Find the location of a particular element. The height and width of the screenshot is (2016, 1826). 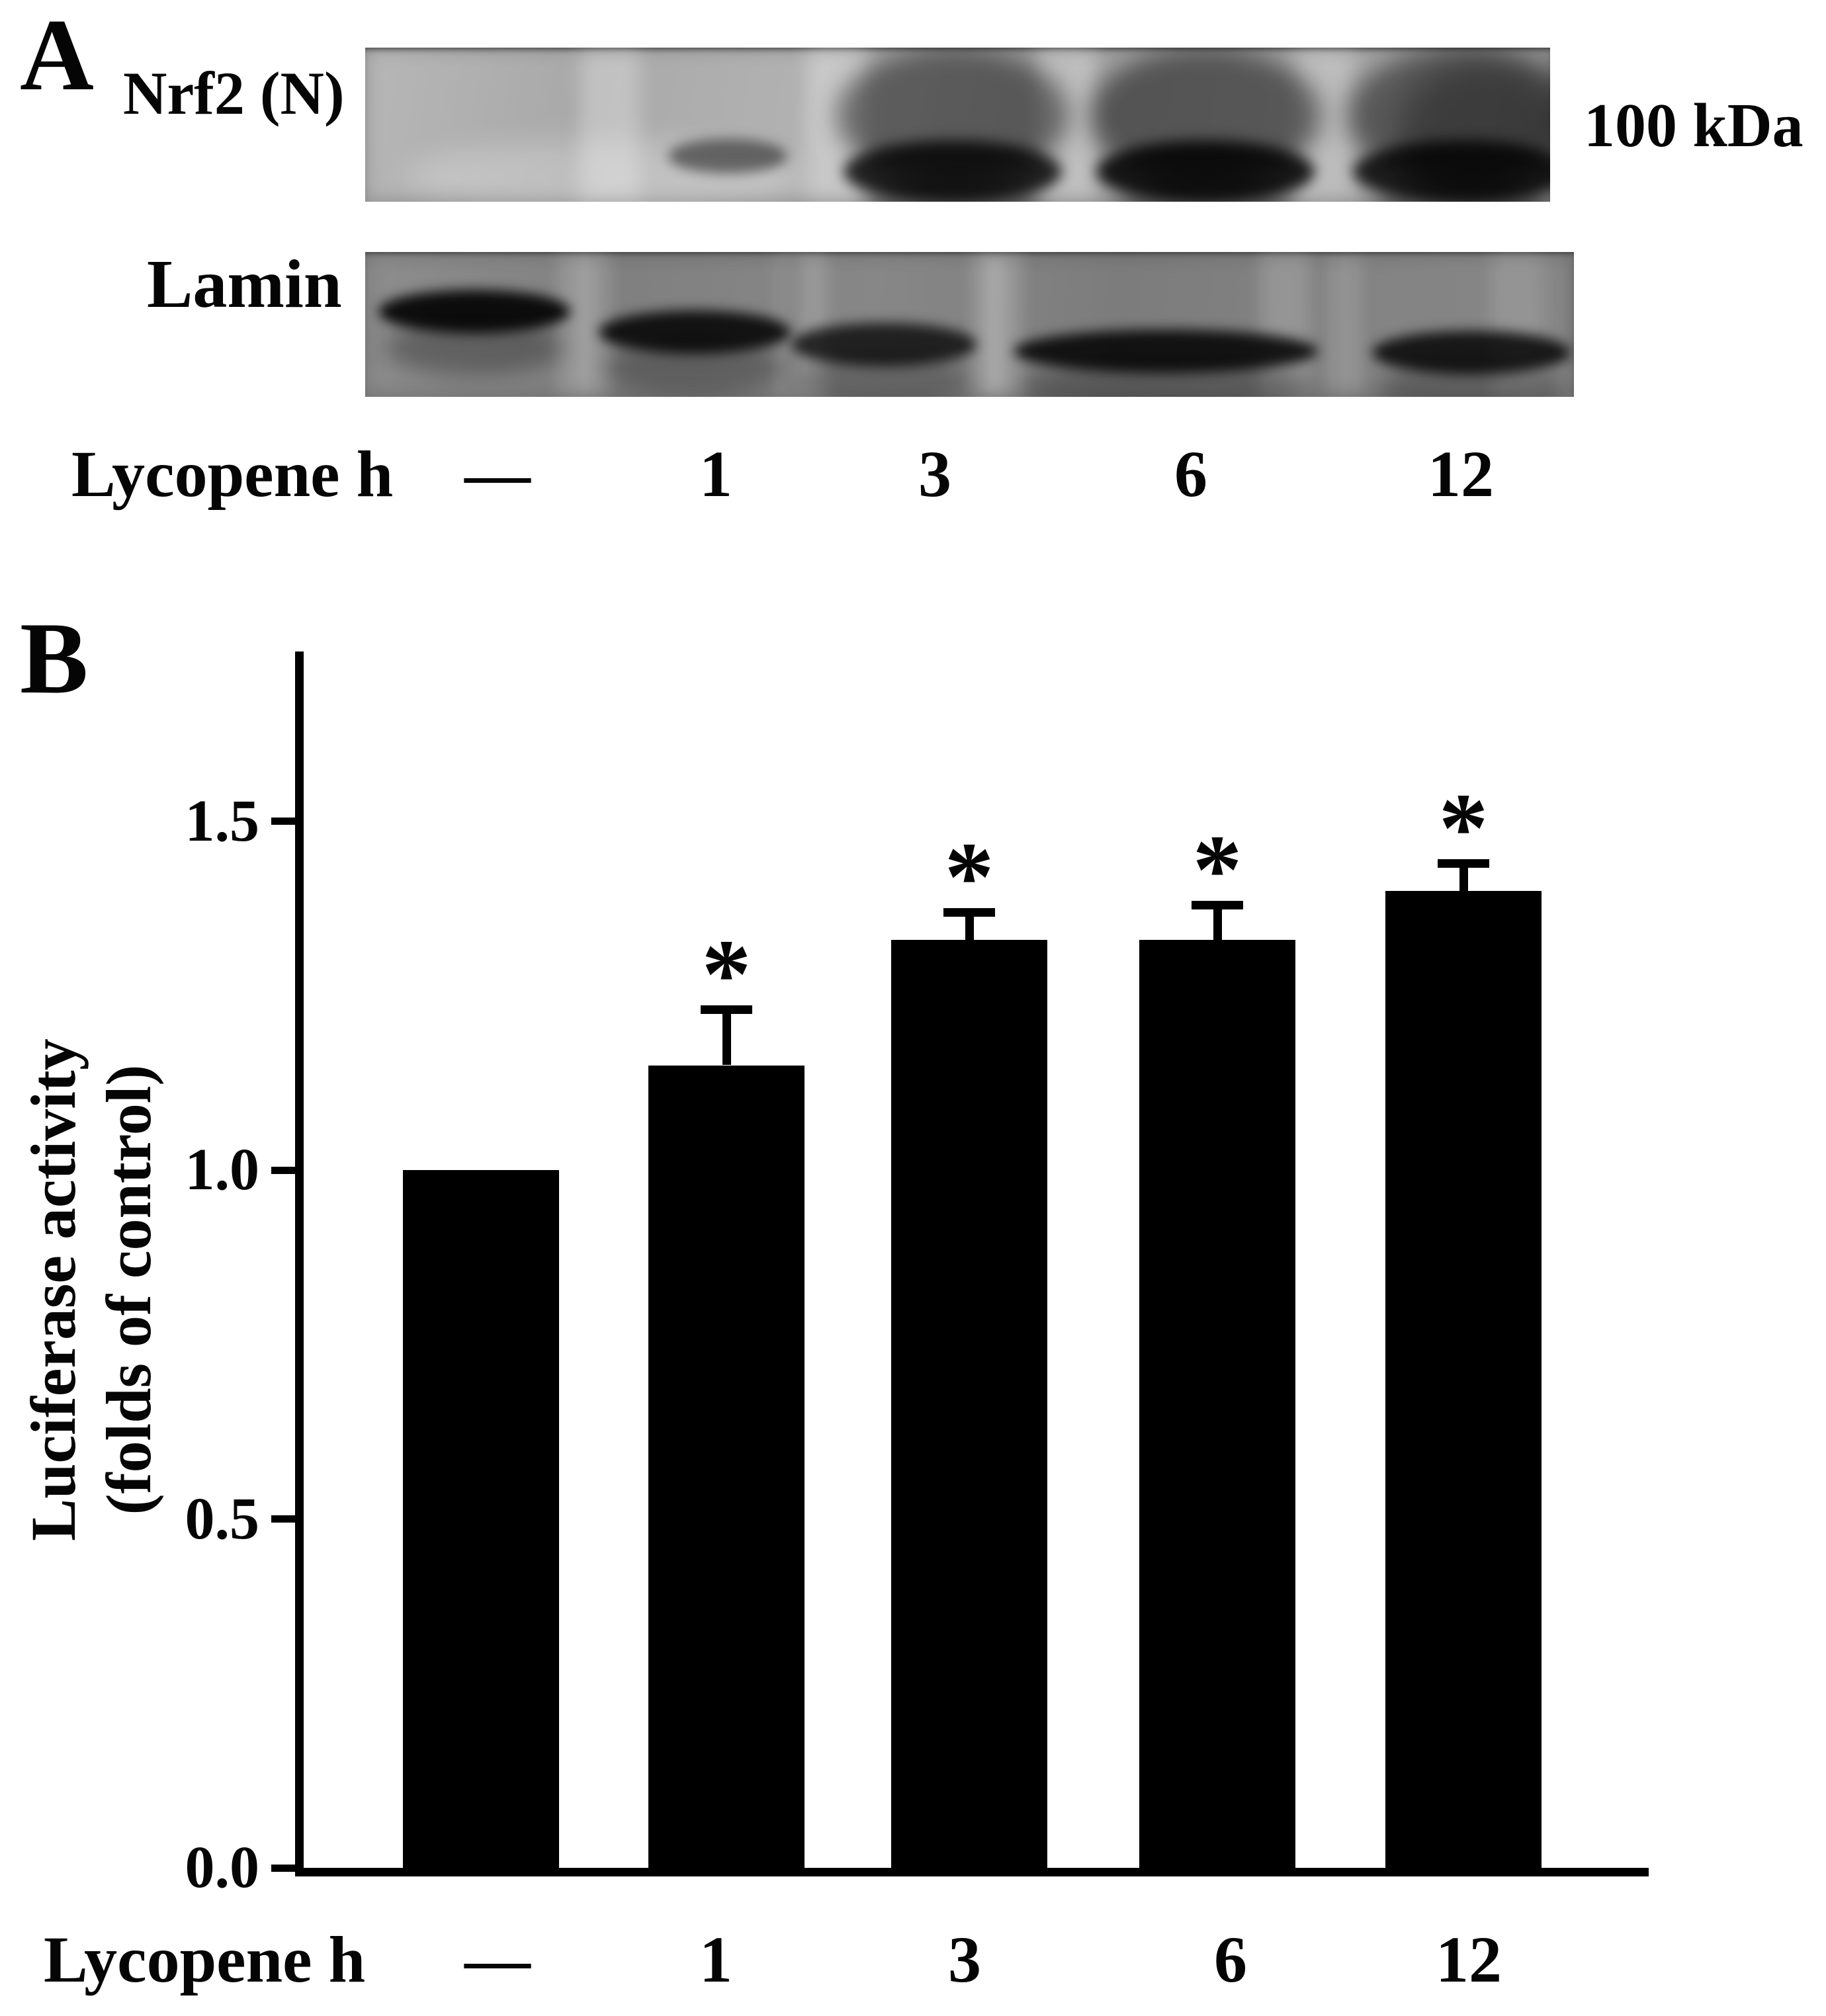

x-axis-line is located at coordinates (972, 1872).